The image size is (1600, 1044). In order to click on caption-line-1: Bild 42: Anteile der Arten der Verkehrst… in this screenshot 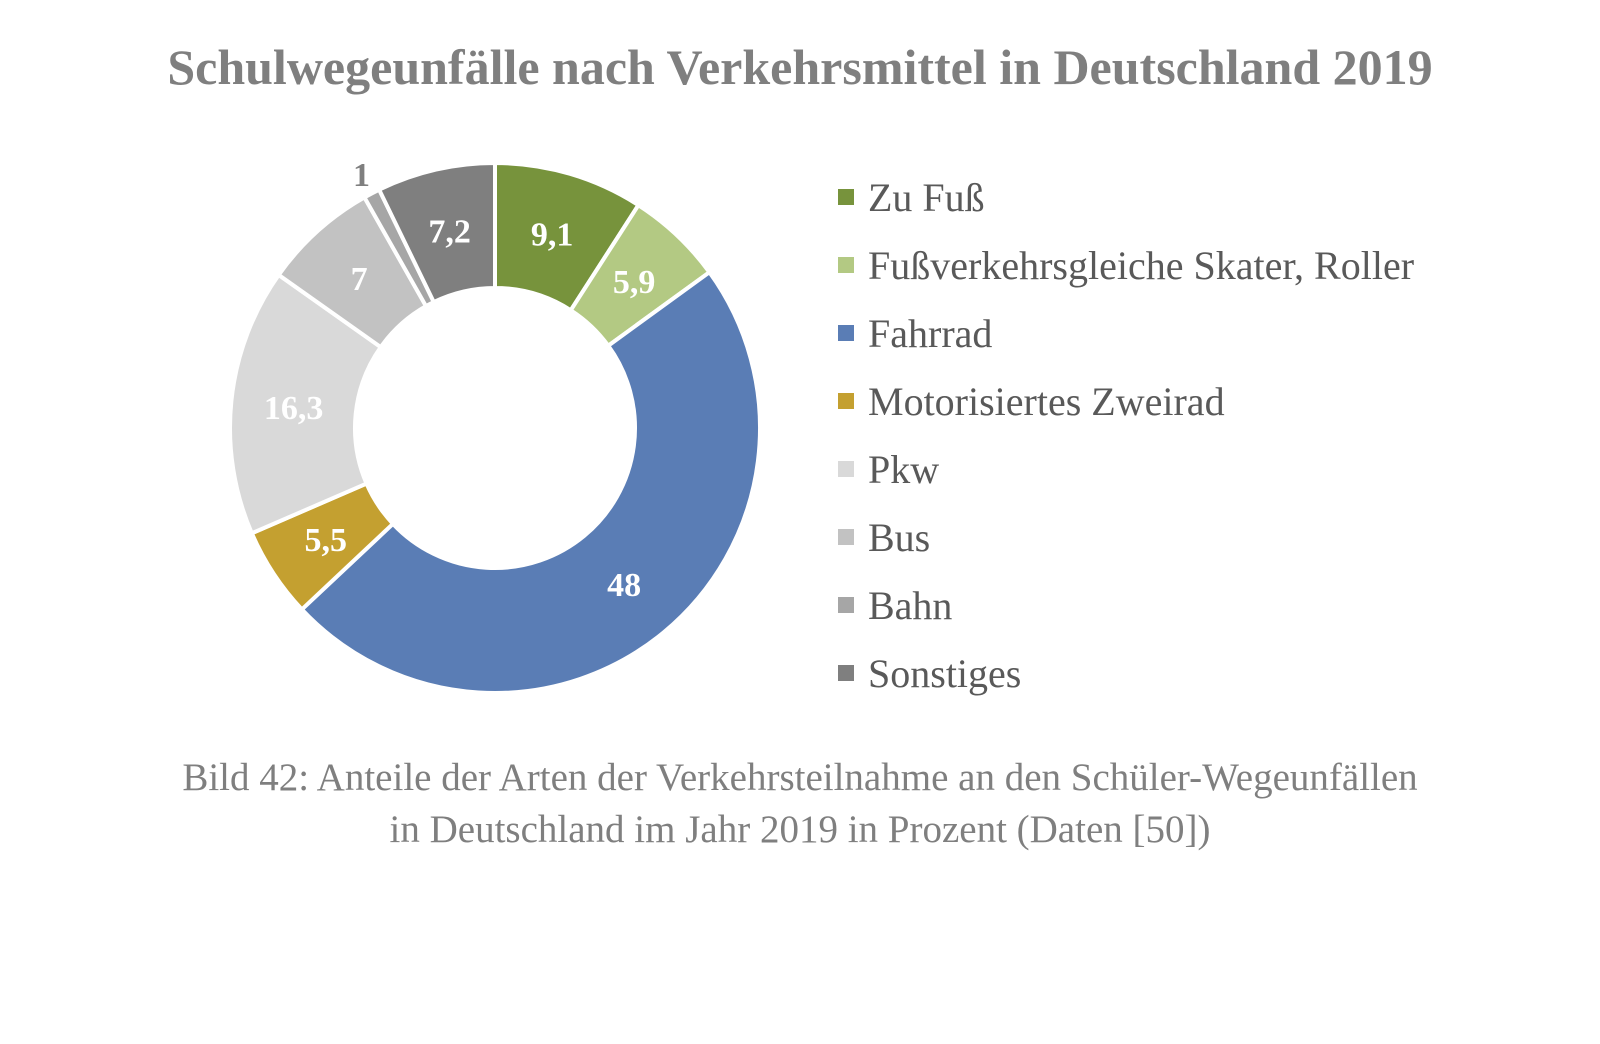, I will do `click(800, 777)`.